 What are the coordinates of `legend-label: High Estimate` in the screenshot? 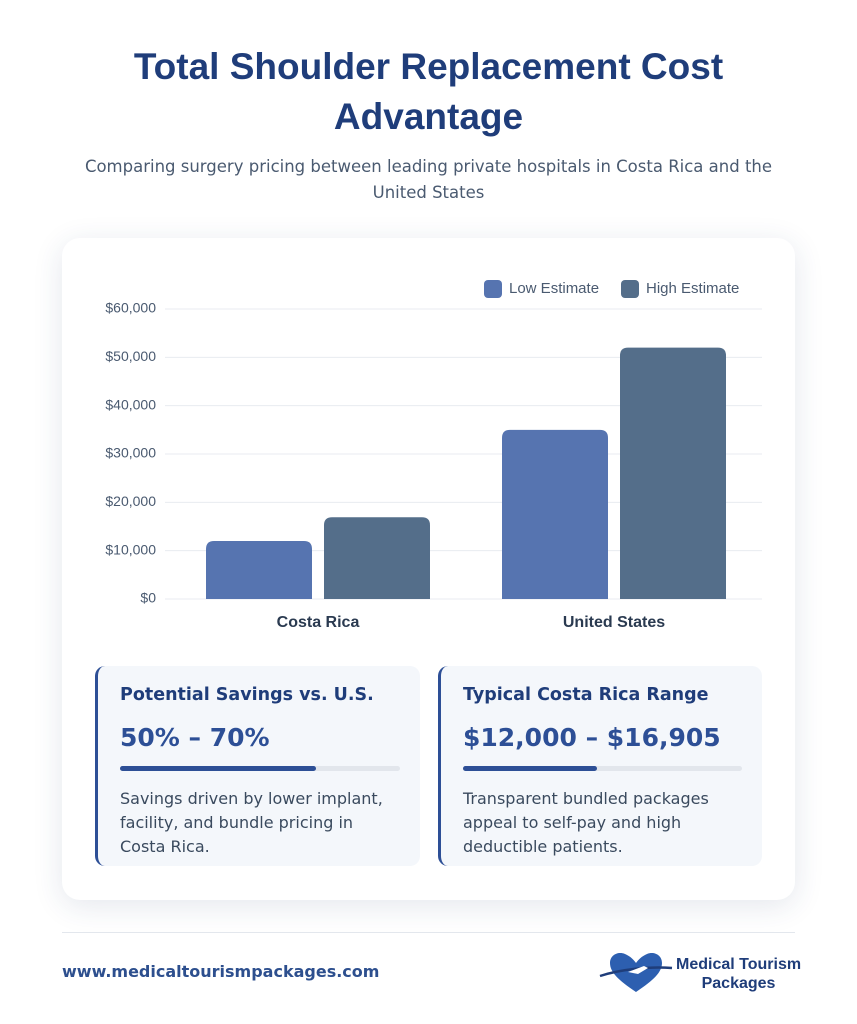 It's located at (692, 288).